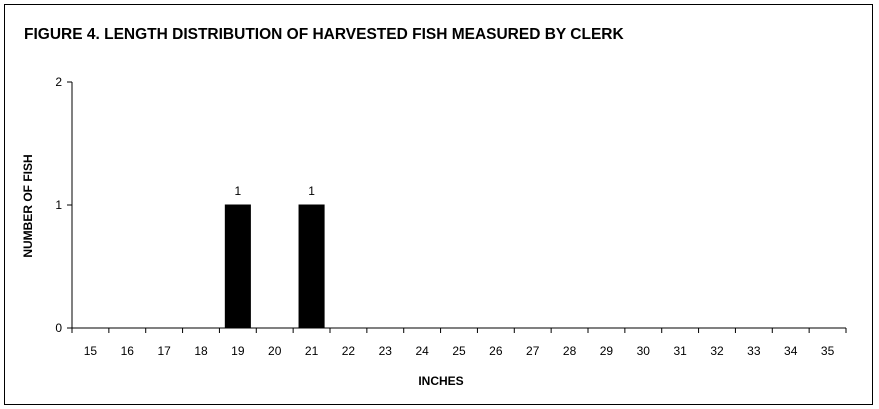  What do you see at coordinates (570, 351) in the screenshot?
I see `x-tick-label: 28` at bounding box center [570, 351].